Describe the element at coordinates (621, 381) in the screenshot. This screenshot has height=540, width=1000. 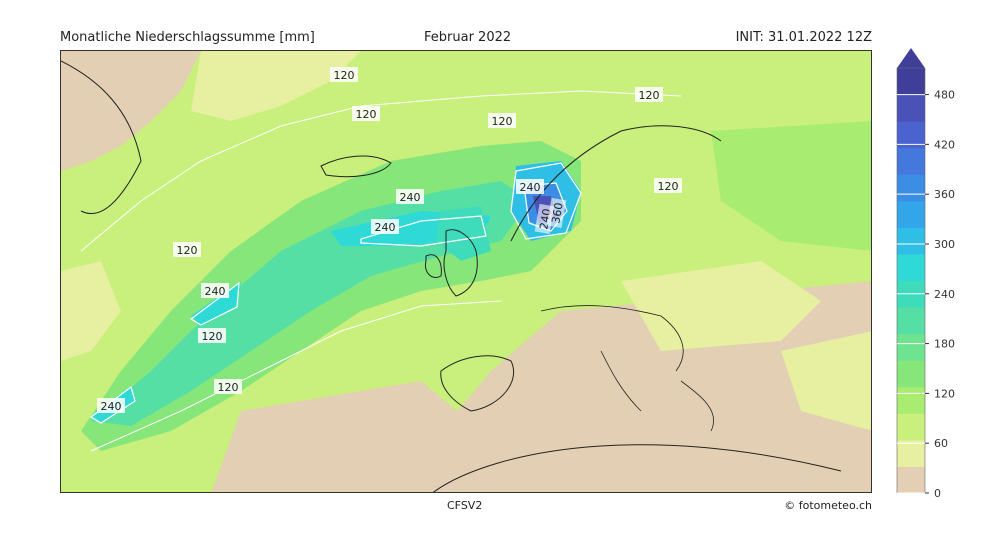
I see `coastline-italy` at that location.